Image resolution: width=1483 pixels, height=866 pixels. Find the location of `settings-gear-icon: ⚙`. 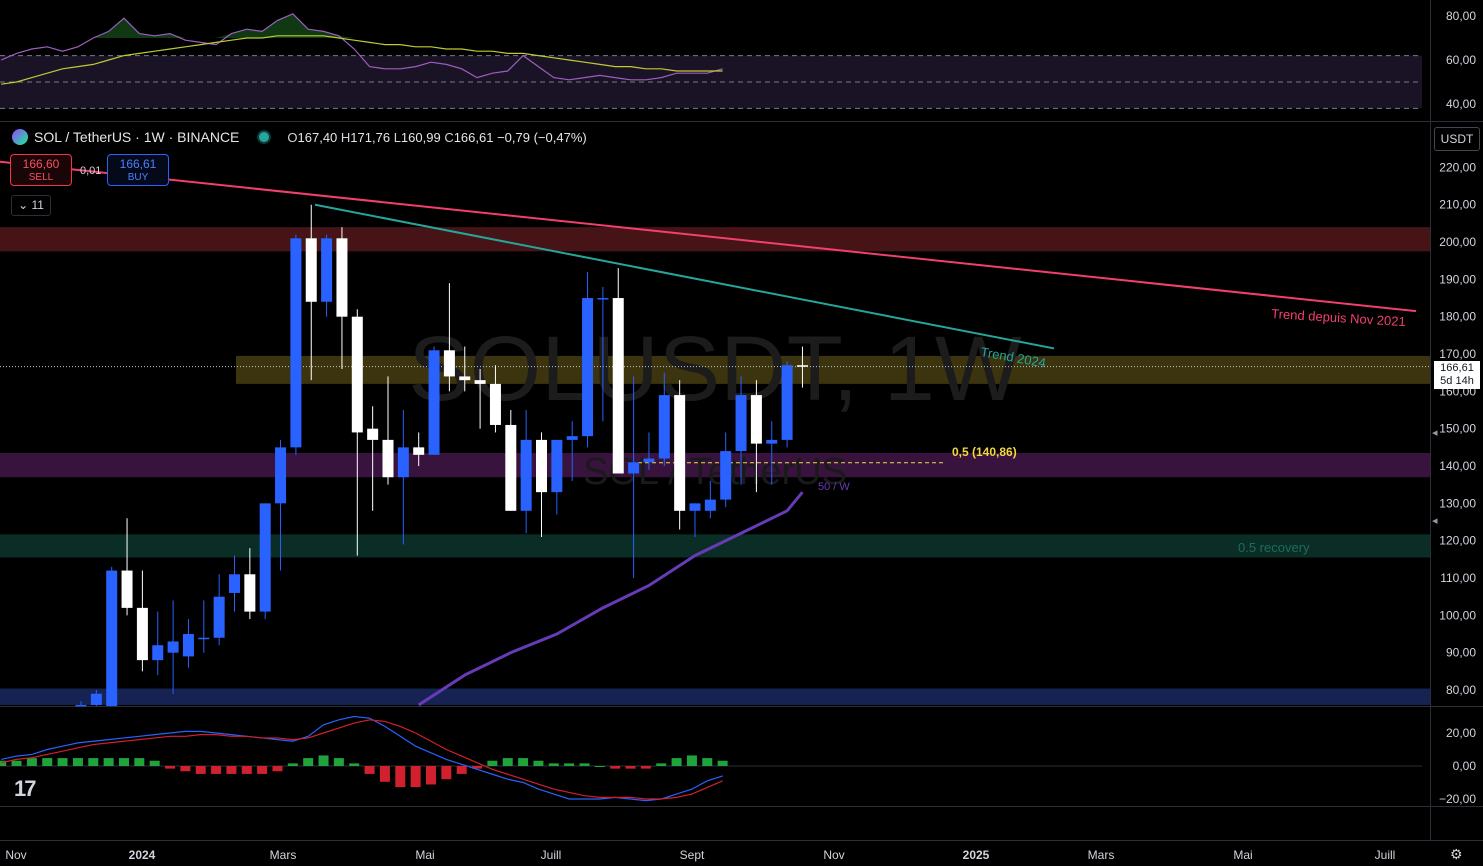

settings-gear-icon: ⚙ is located at coordinates (1456, 854).